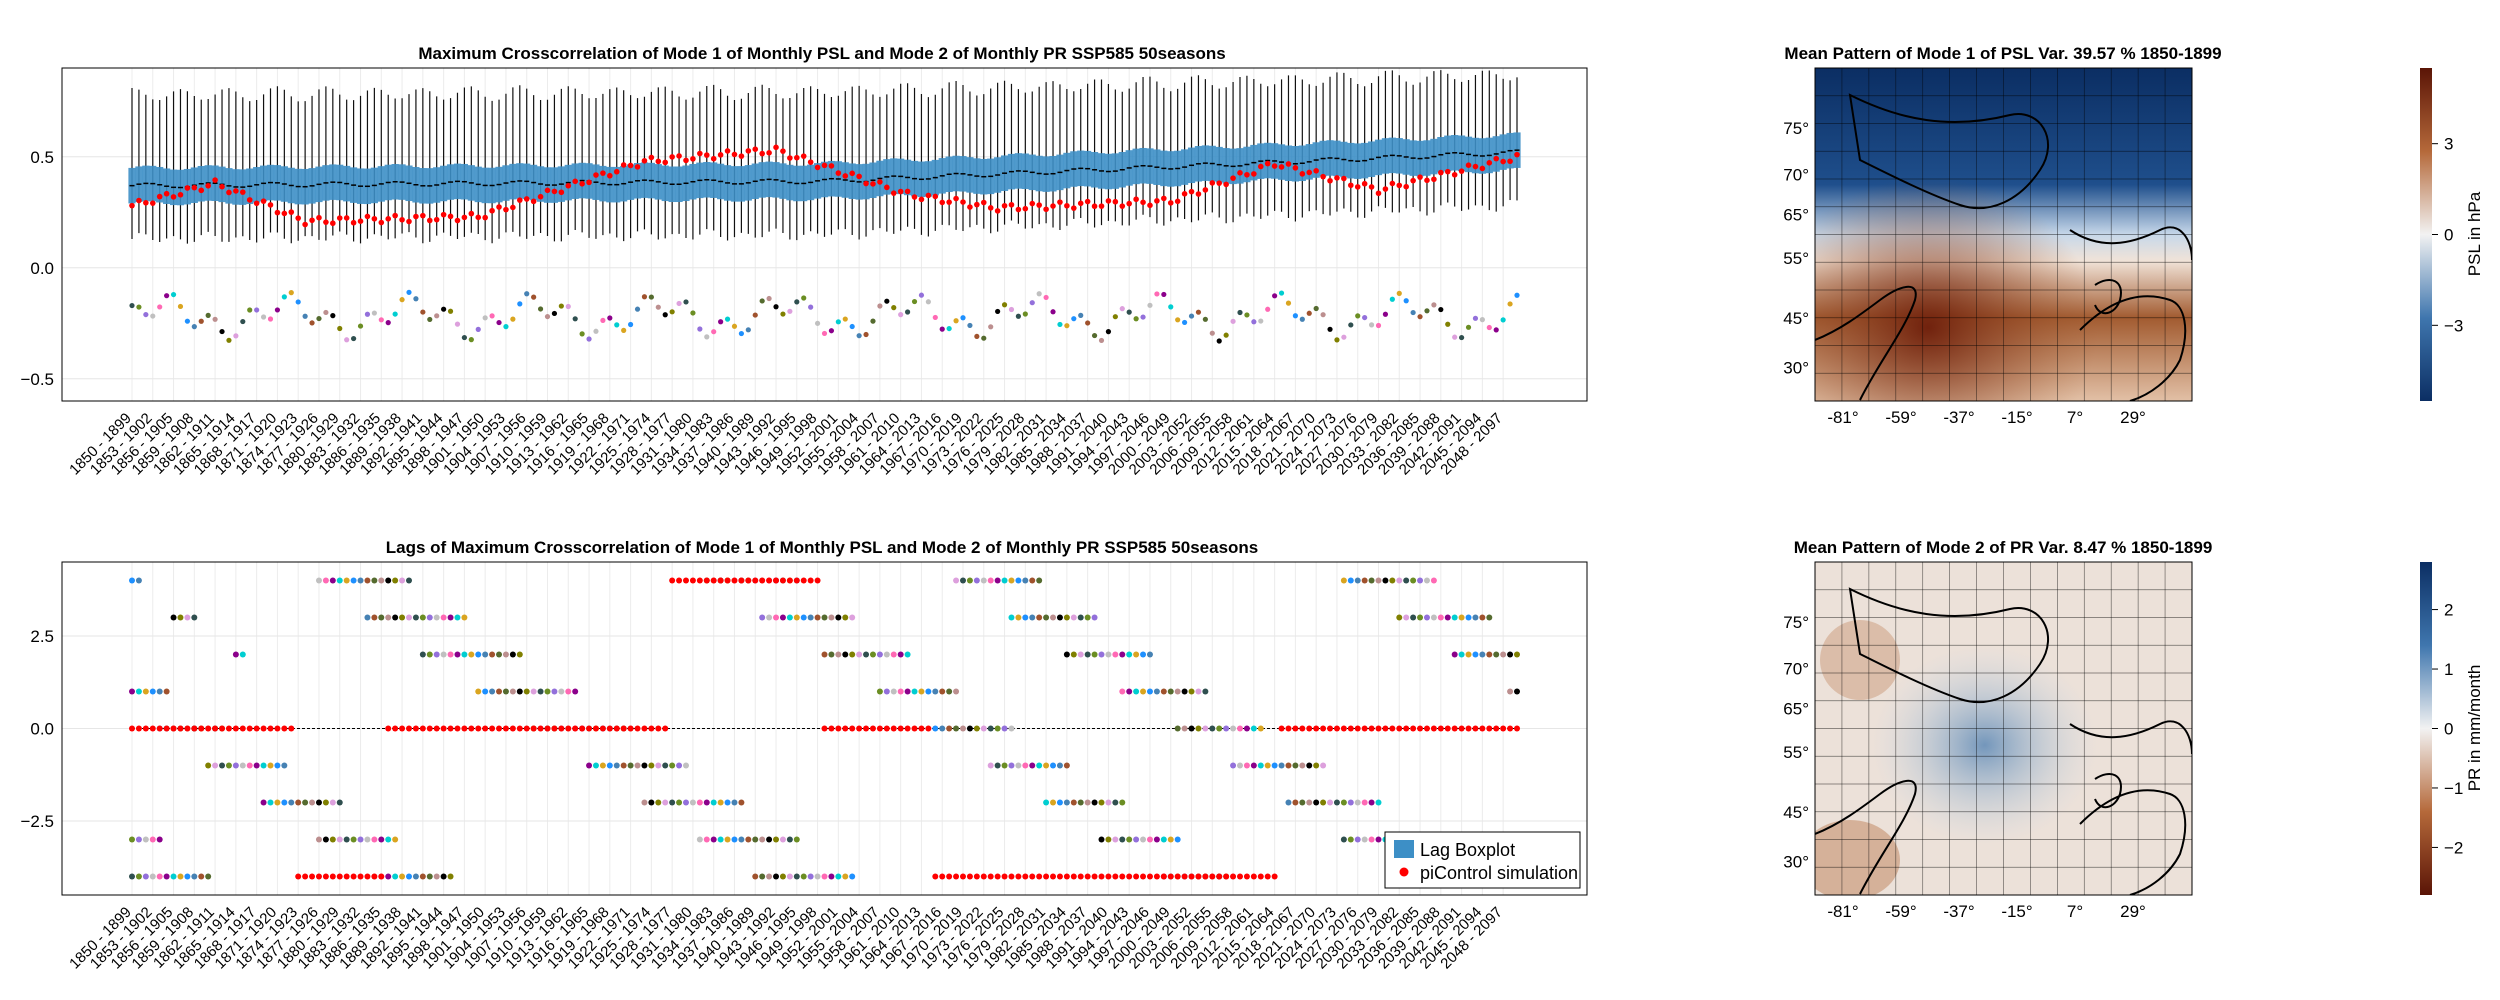 This screenshot has height=1000, width=2500. I want to click on lon-tick-label: 29°, so click(2133, 417).